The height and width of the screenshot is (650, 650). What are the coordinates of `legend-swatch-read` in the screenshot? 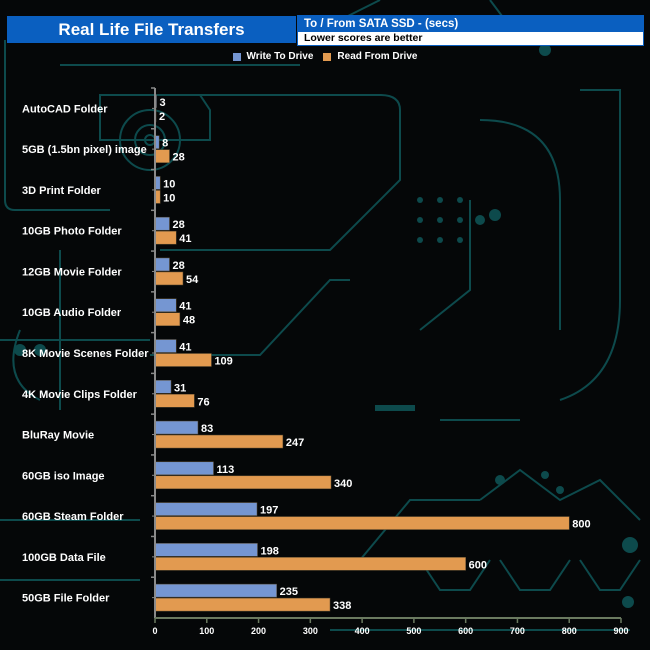 It's located at (327, 56).